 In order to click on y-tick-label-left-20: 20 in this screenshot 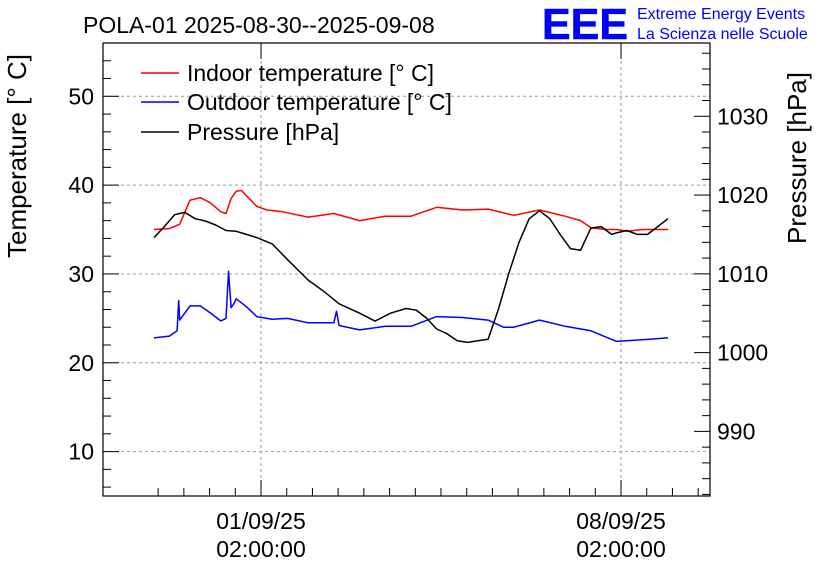, I will do `click(81, 363)`.